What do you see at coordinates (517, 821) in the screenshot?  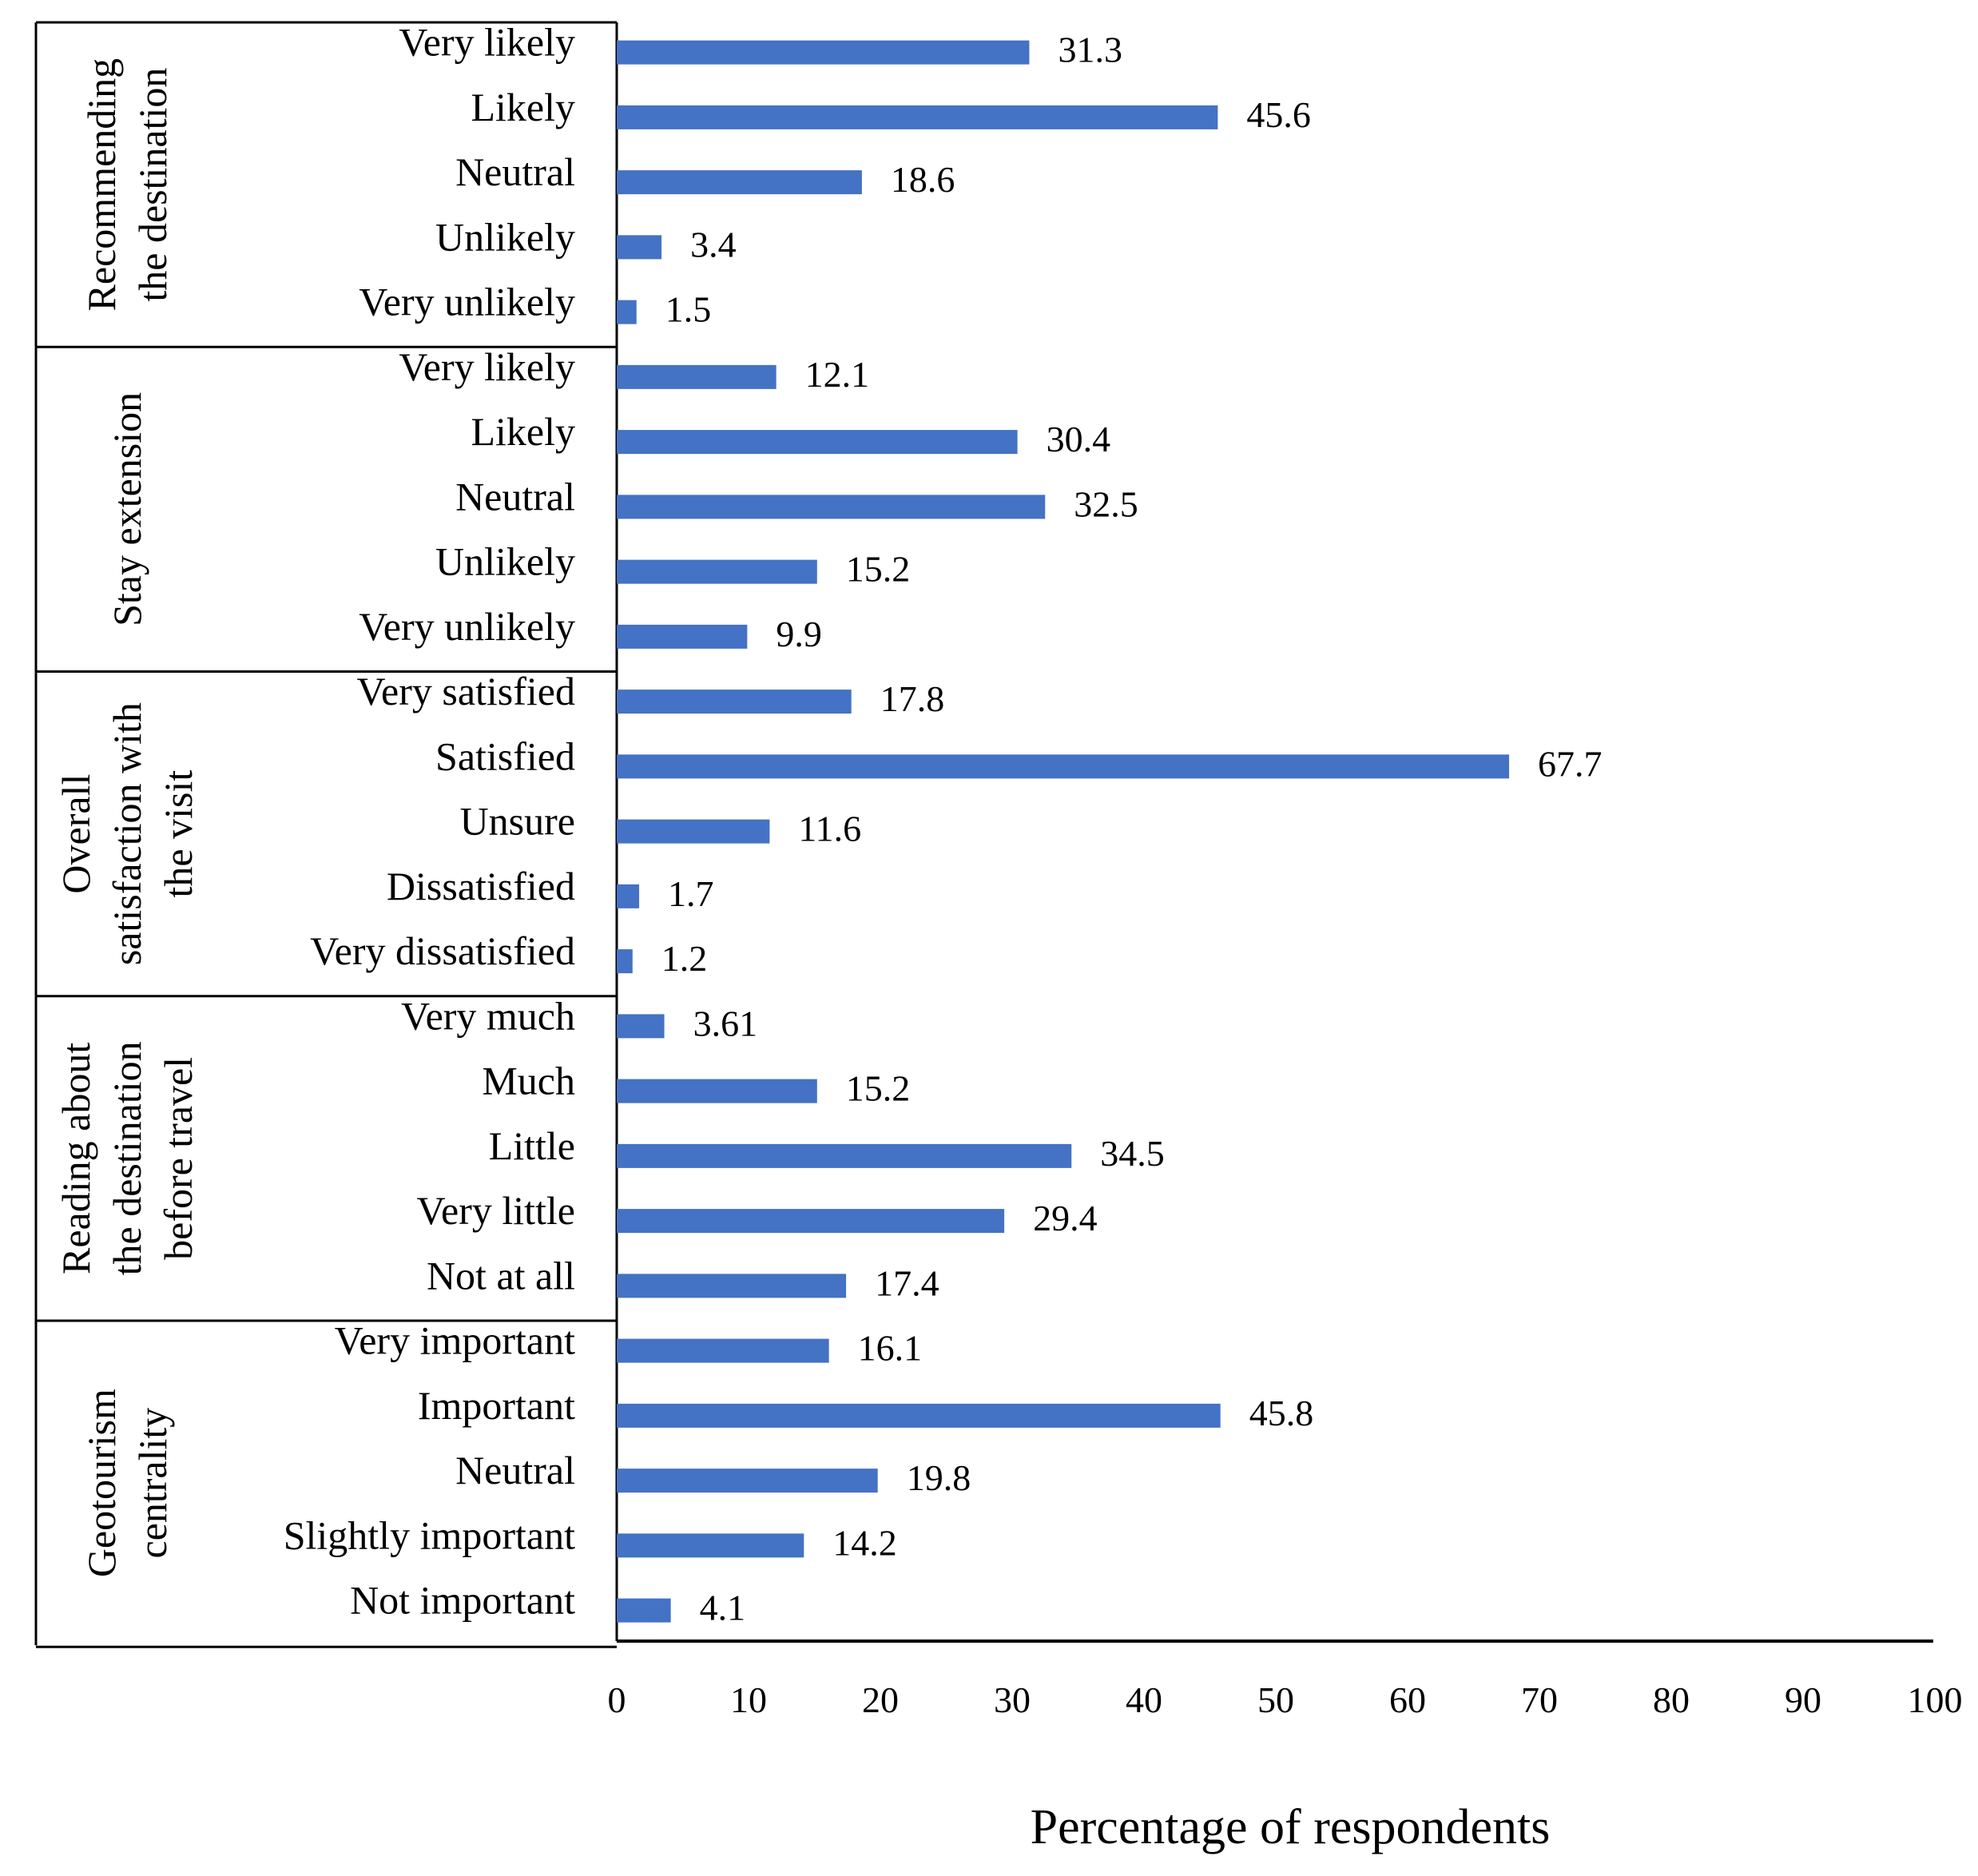 I see `category-label: Unsure` at bounding box center [517, 821].